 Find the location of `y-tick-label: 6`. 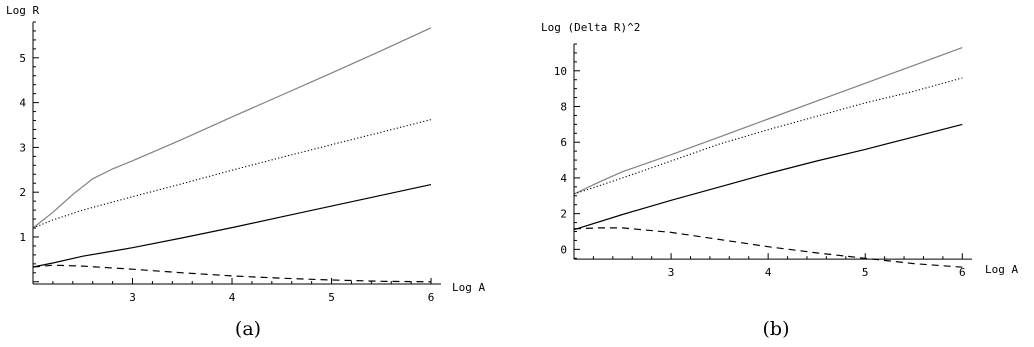

y-tick-label: 6 is located at coordinates (563, 142).